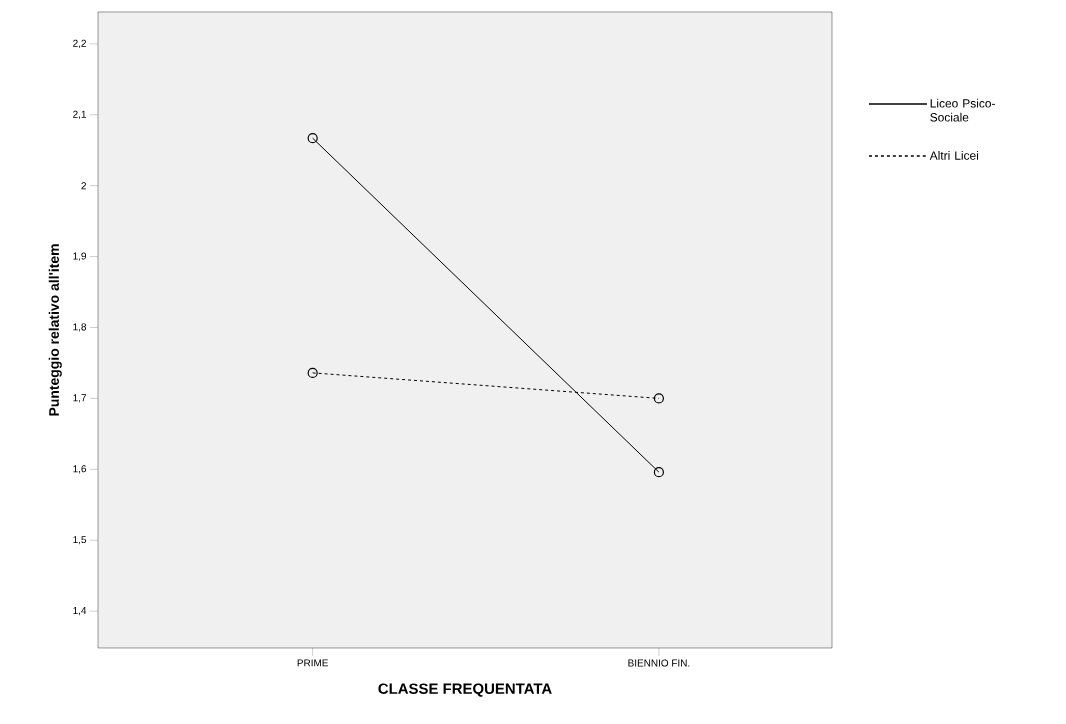 The image size is (1066, 724). I want to click on y-tick-label: 1,5, so click(80, 540).